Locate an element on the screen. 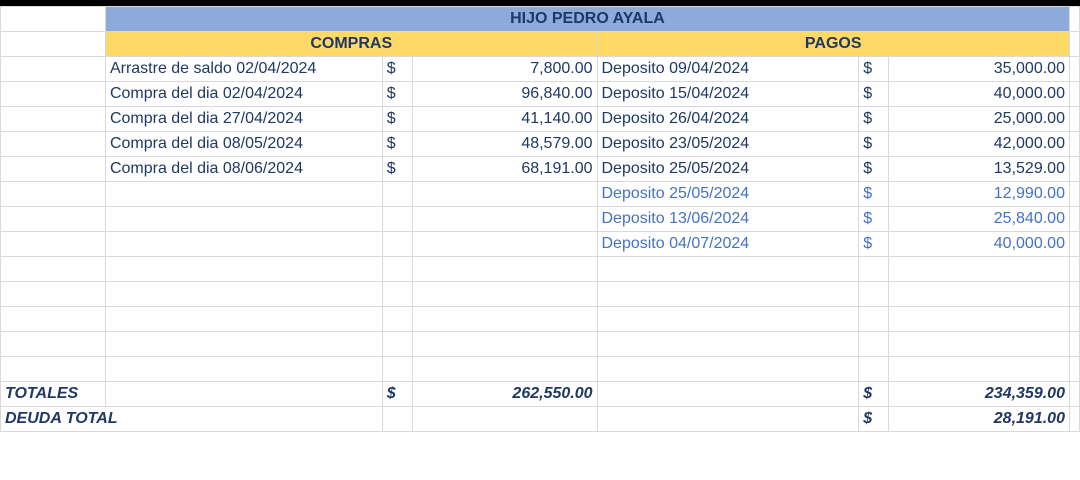 The image size is (1080, 480). compras-amount-cell: 96,840.00 is located at coordinates (504, 94).